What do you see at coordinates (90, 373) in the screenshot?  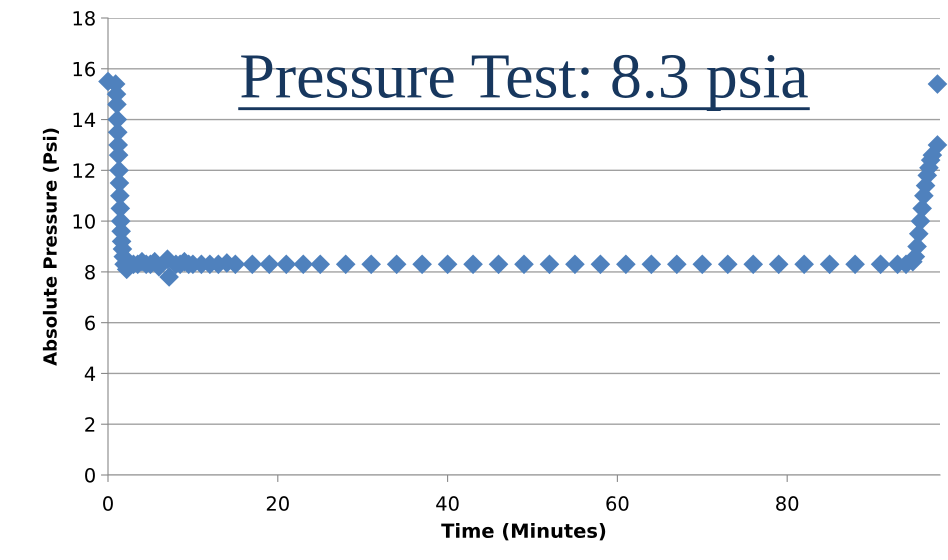 I see `y-tick-label: 4` at bounding box center [90, 373].